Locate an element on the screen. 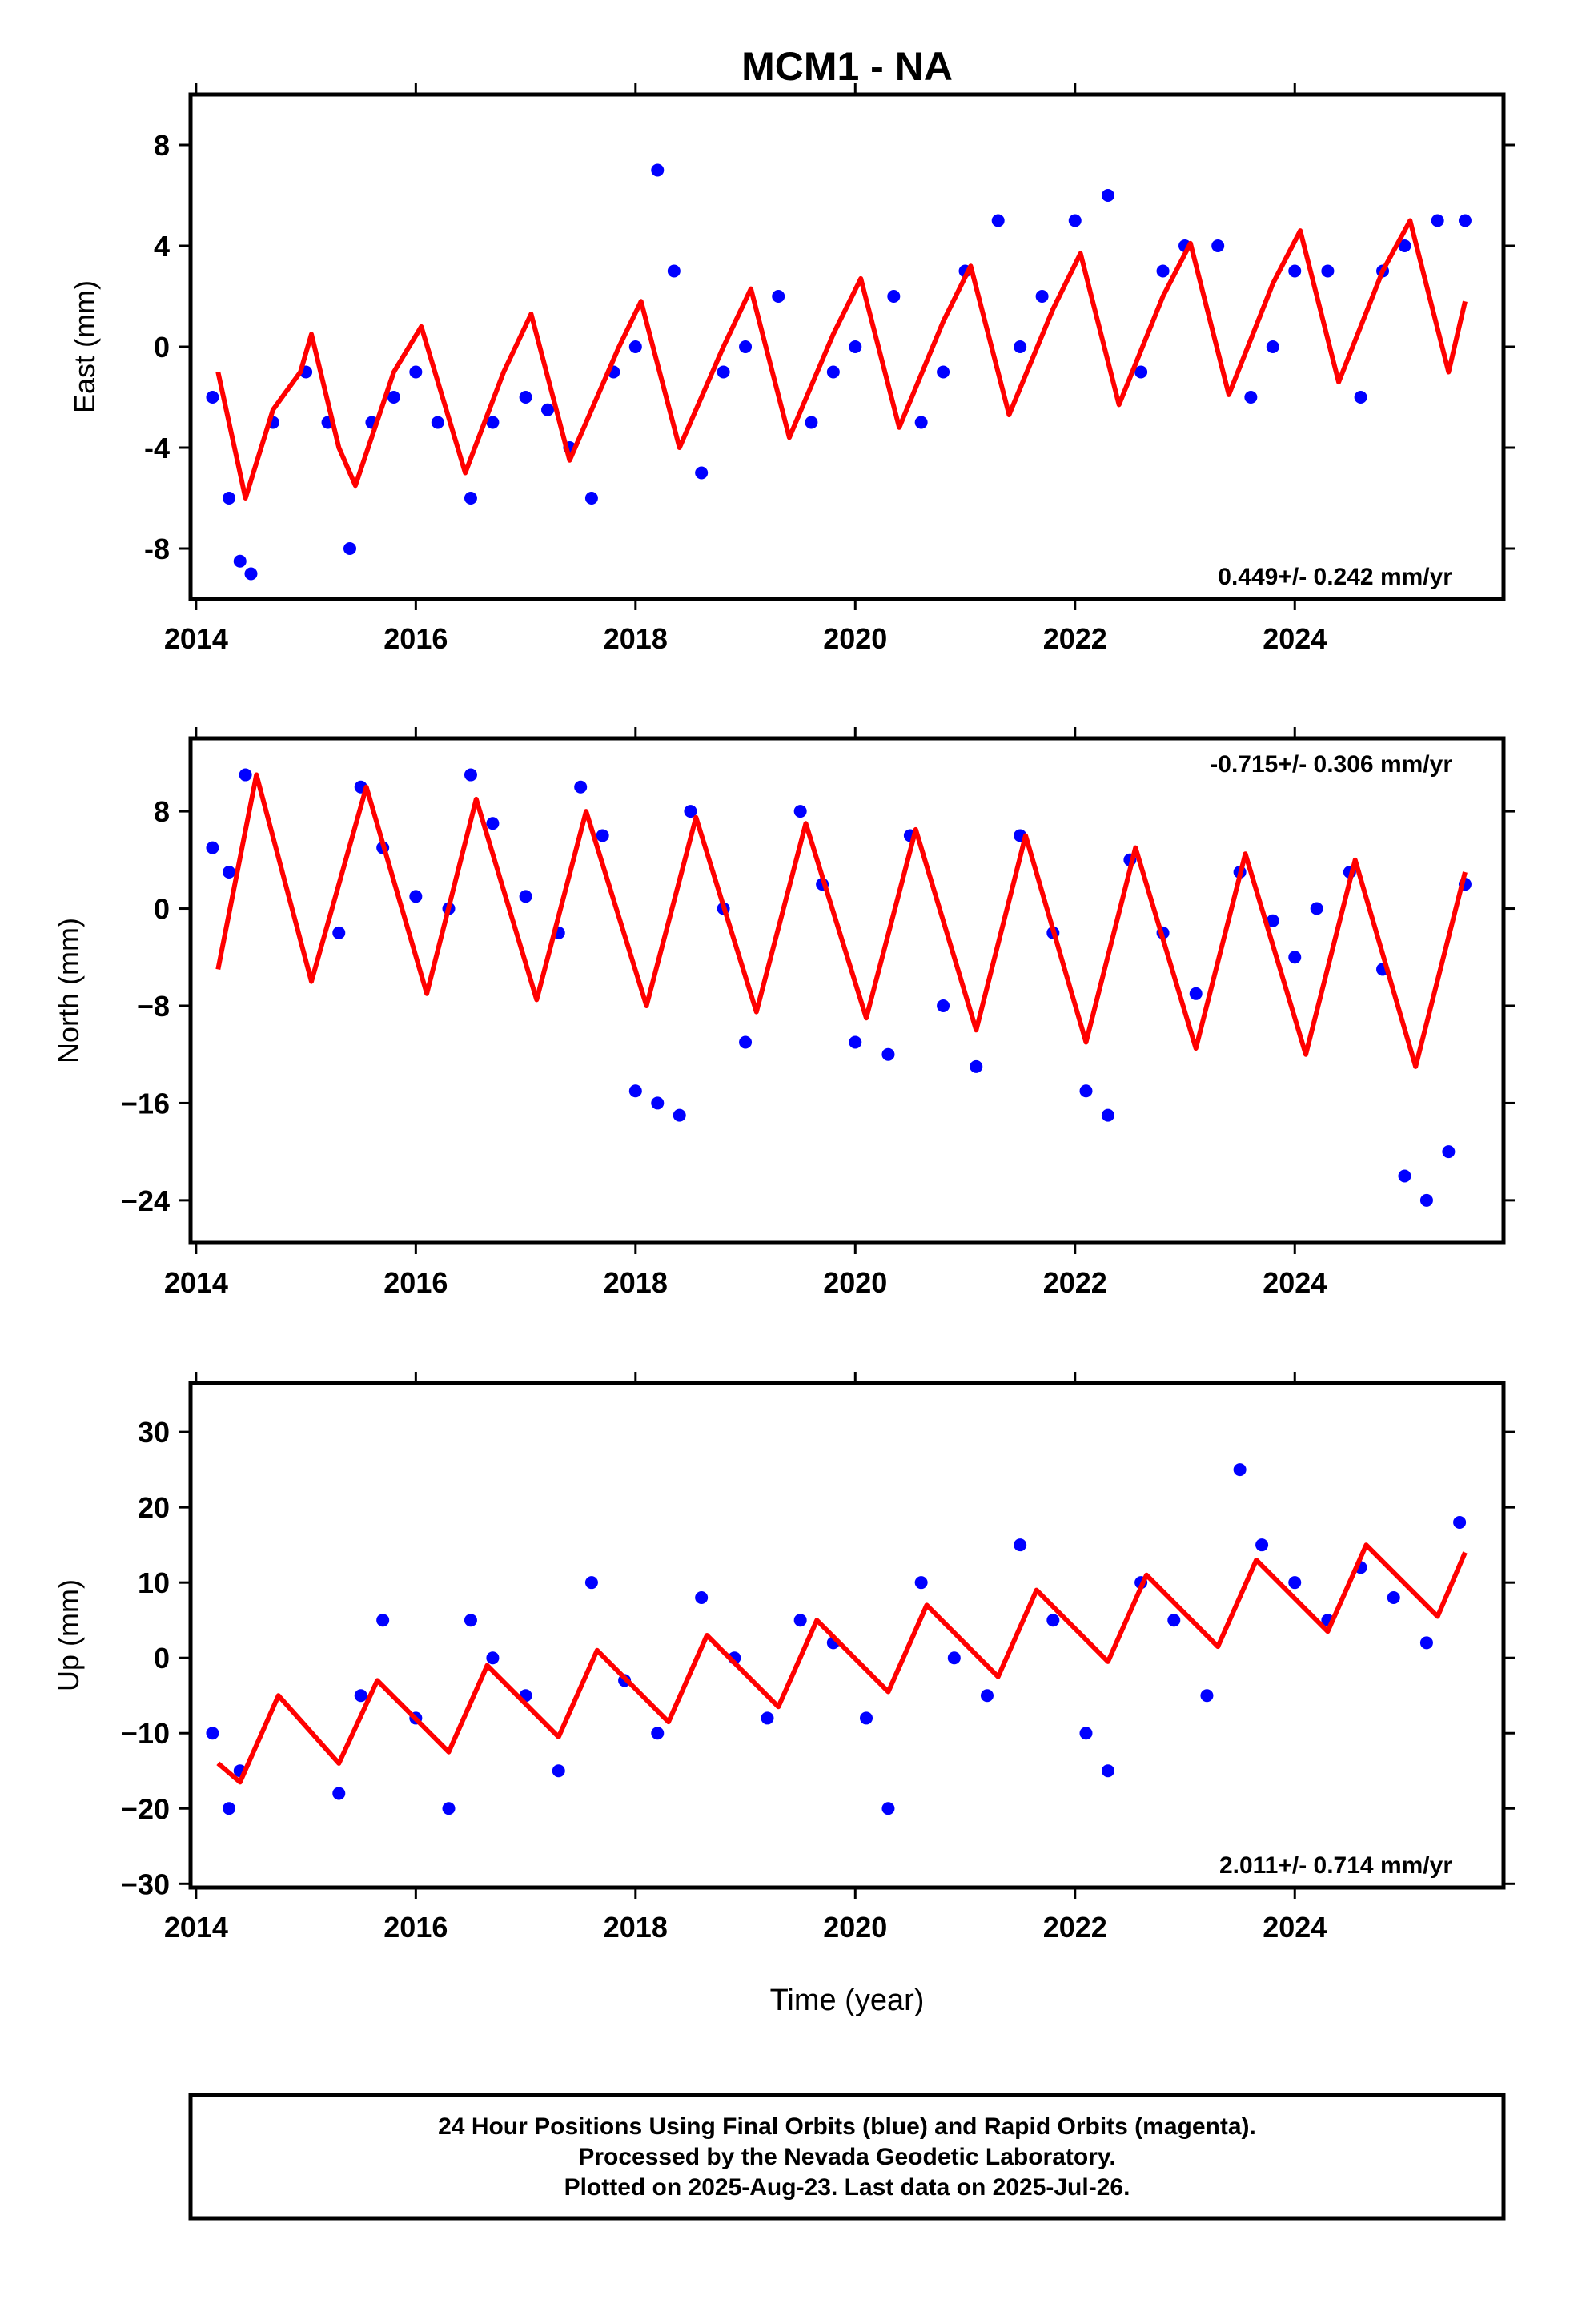 Image resolution: width=1582 pixels, height=2324 pixels. y-axis-label: North (mm) is located at coordinates (69, 990).